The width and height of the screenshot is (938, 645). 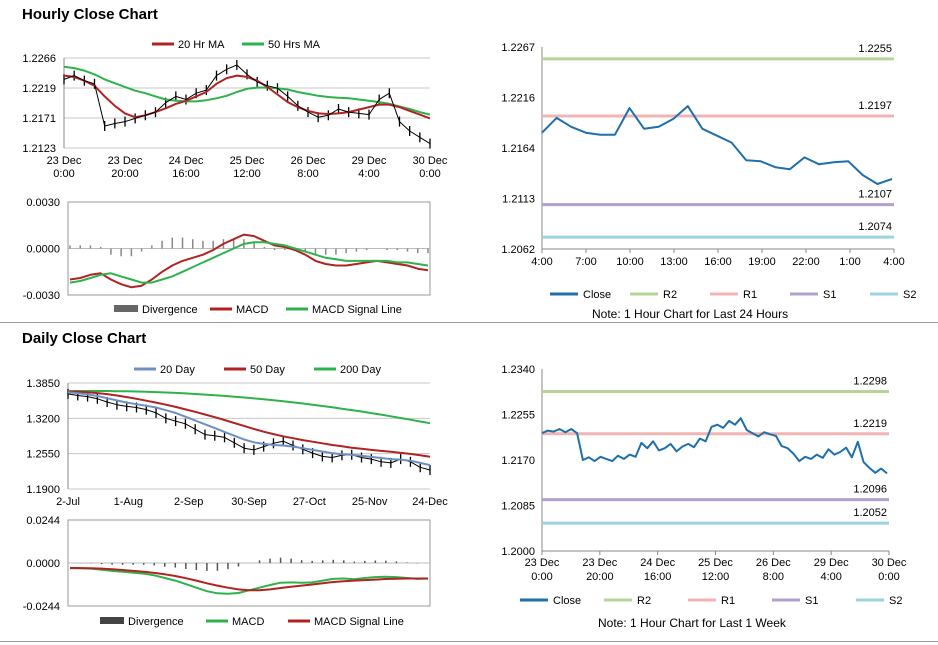 What do you see at coordinates (870, 424) in the screenshot?
I see `level-r1-label: 1.2219` at bounding box center [870, 424].